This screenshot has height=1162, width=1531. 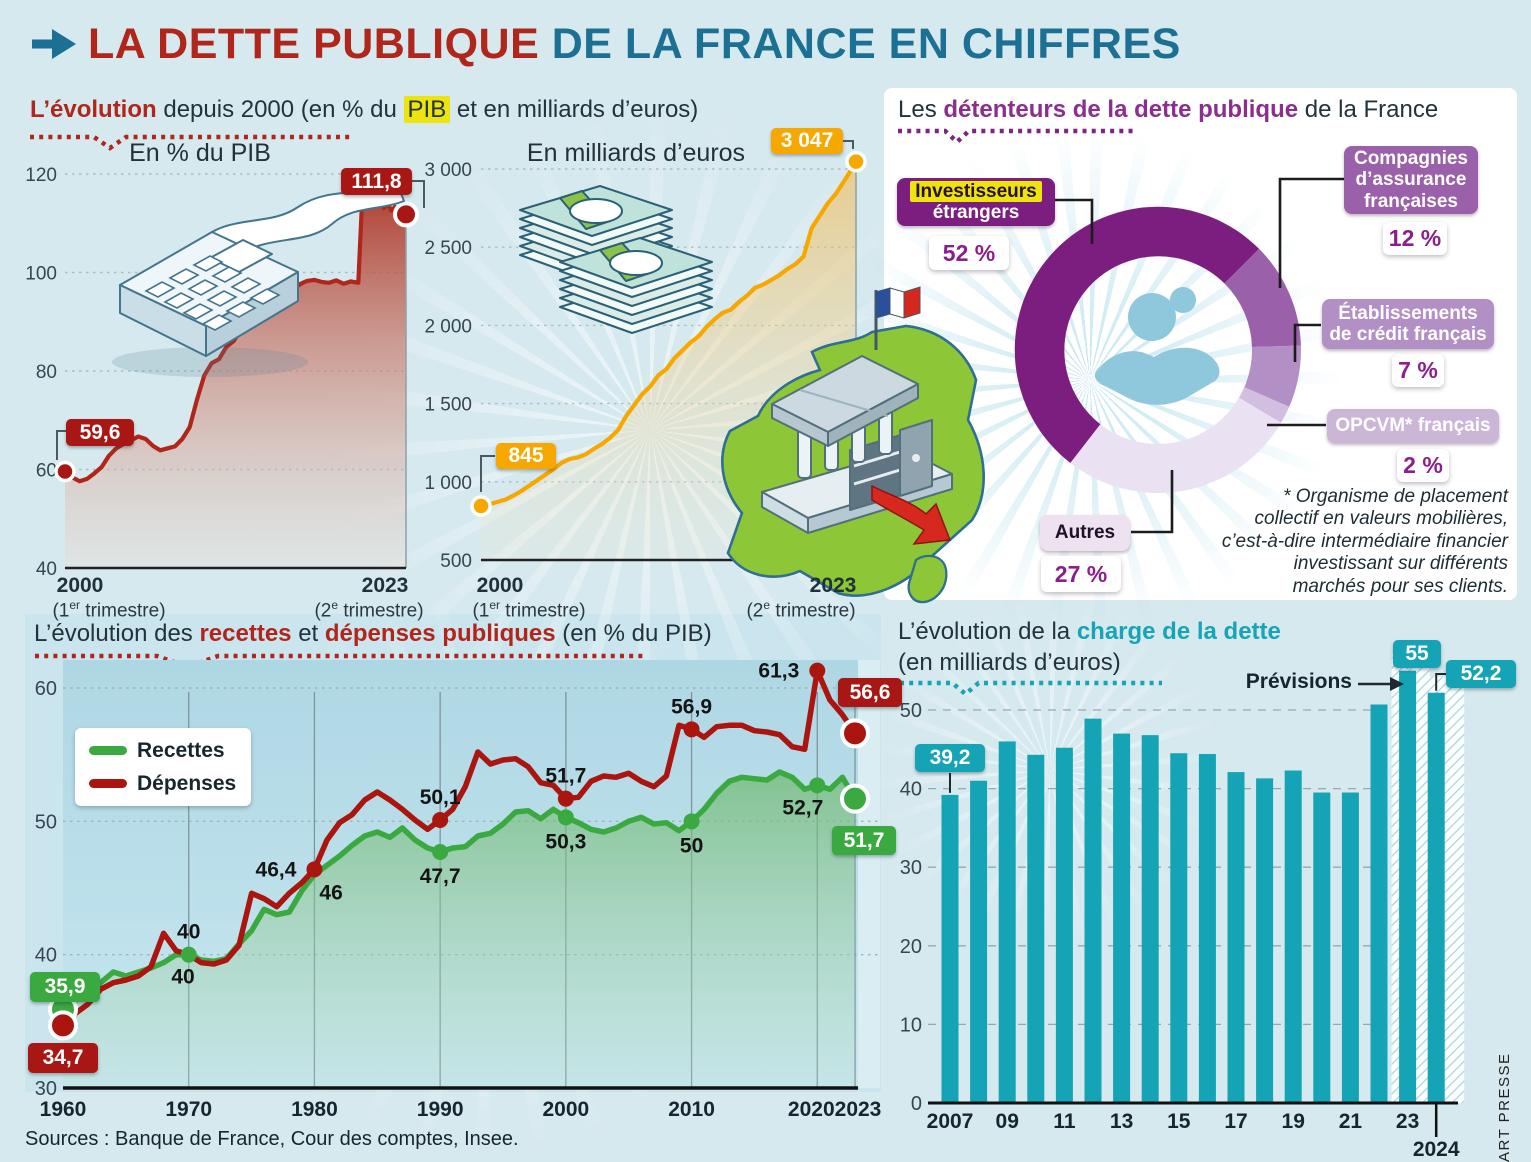 I want to click on budget-title-accent2: dépenses publiques, so click(x=440, y=633).